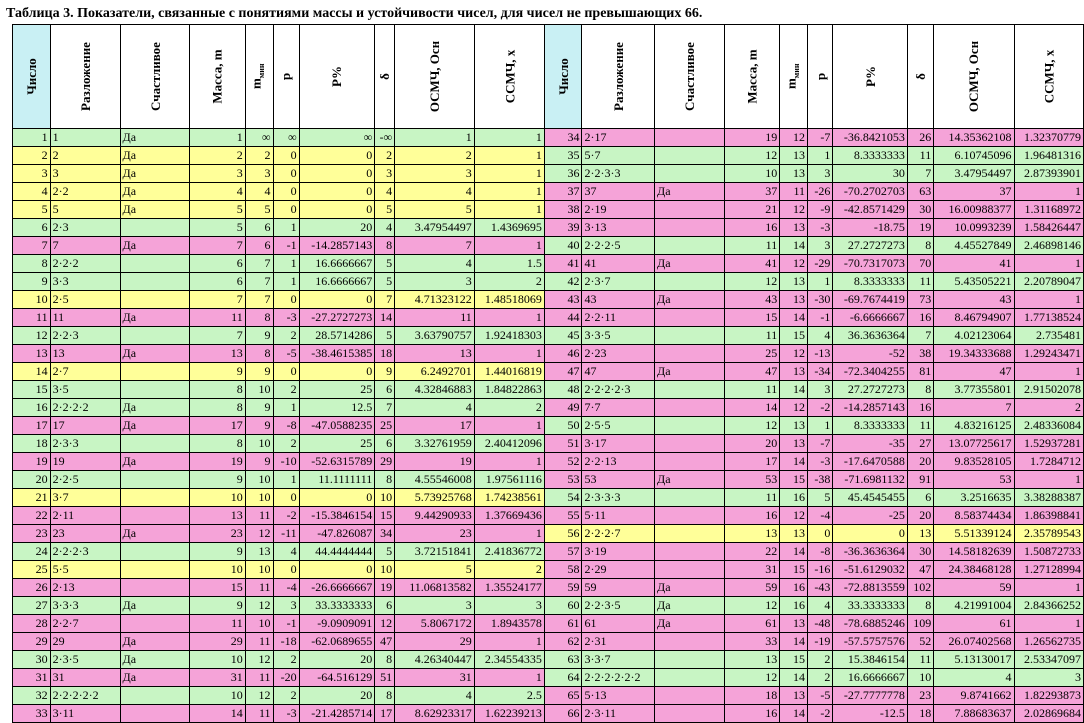 The image size is (1084, 723). Describe the element at coordinates (752, 281) in the screenshot. I see `cell-mass: 12` at that location.